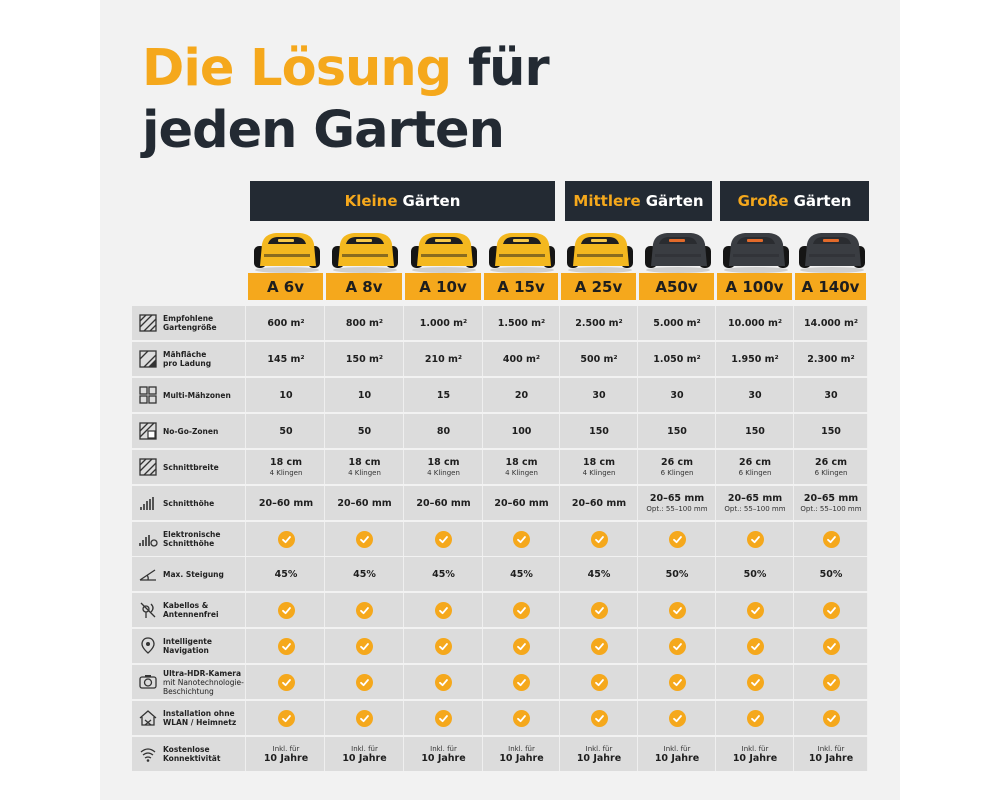 The width and height of the screenshot is (1000, 800). I want to click on value-text: 20, so click(521, 395).